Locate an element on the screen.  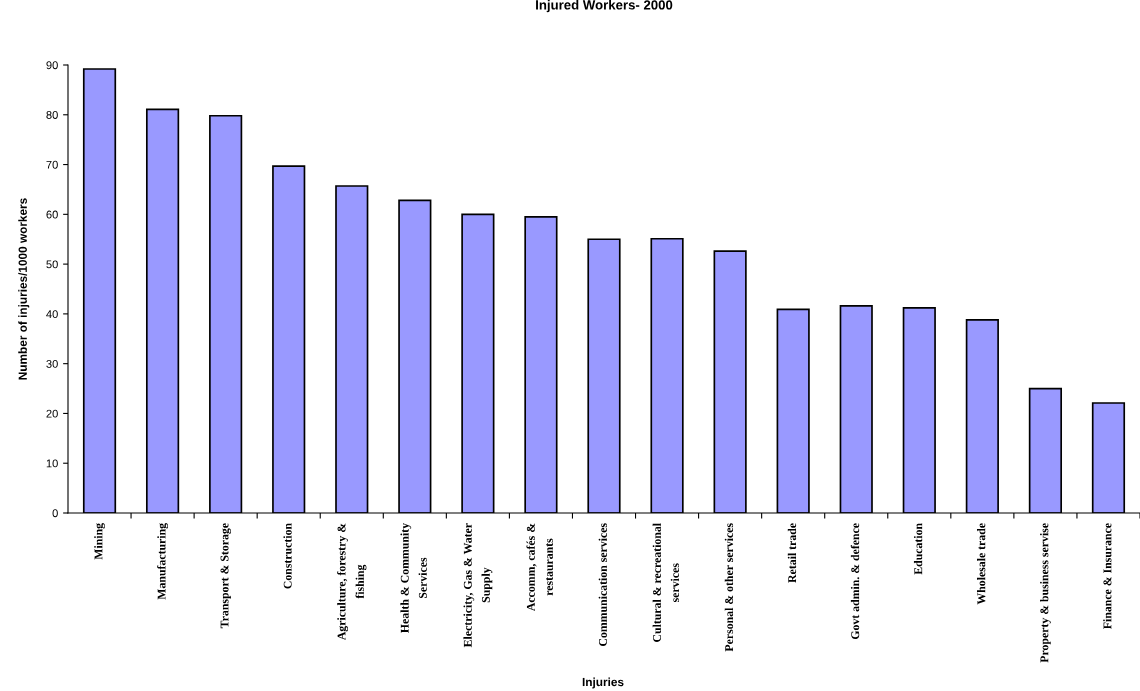
y-tick-label: 90 is located at coordinates (52, 65).